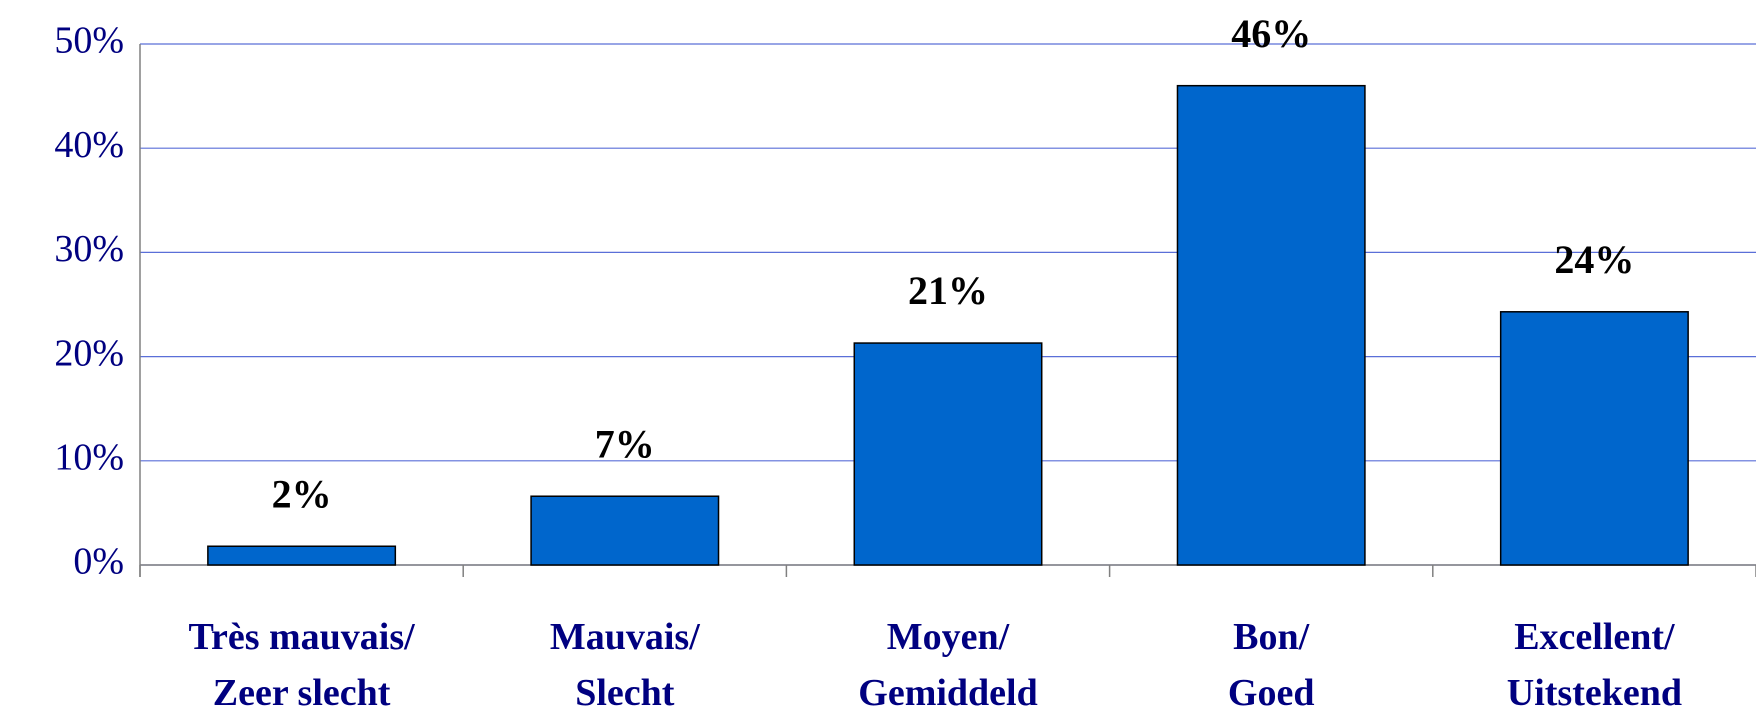 This screenshot has height=718, width=1756. What do you see at coordinates (1594, 693) in the screenshot?
I see `x-tick-label-line: Uitstekend` at bounding box center [1594, 693].